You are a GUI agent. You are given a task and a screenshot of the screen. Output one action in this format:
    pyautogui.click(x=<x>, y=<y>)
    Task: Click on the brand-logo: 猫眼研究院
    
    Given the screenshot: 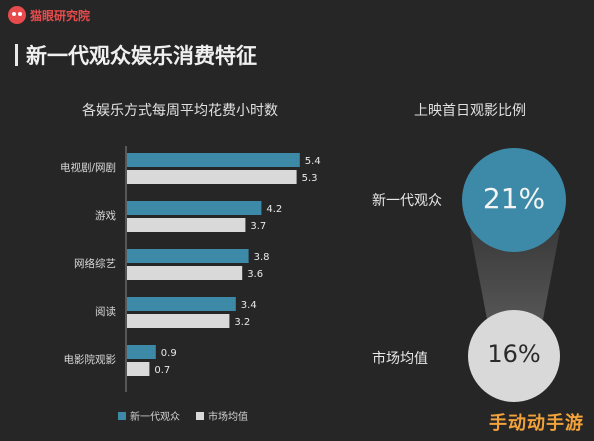 What is the action you would take?
    pyautogui.click(x=49, y=15)
    